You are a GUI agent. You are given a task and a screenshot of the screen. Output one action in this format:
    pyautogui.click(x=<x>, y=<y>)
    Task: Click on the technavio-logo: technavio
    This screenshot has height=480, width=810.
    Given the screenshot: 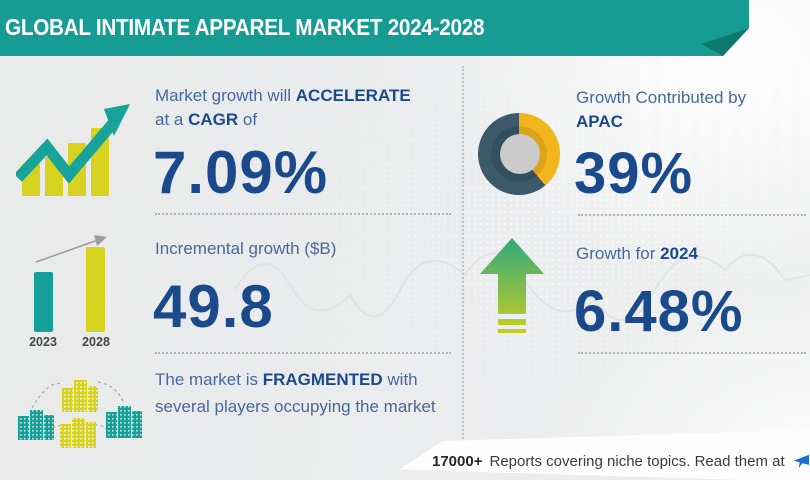 What is the action you would take?
    pyautogui.click(x=801, y=461)
    